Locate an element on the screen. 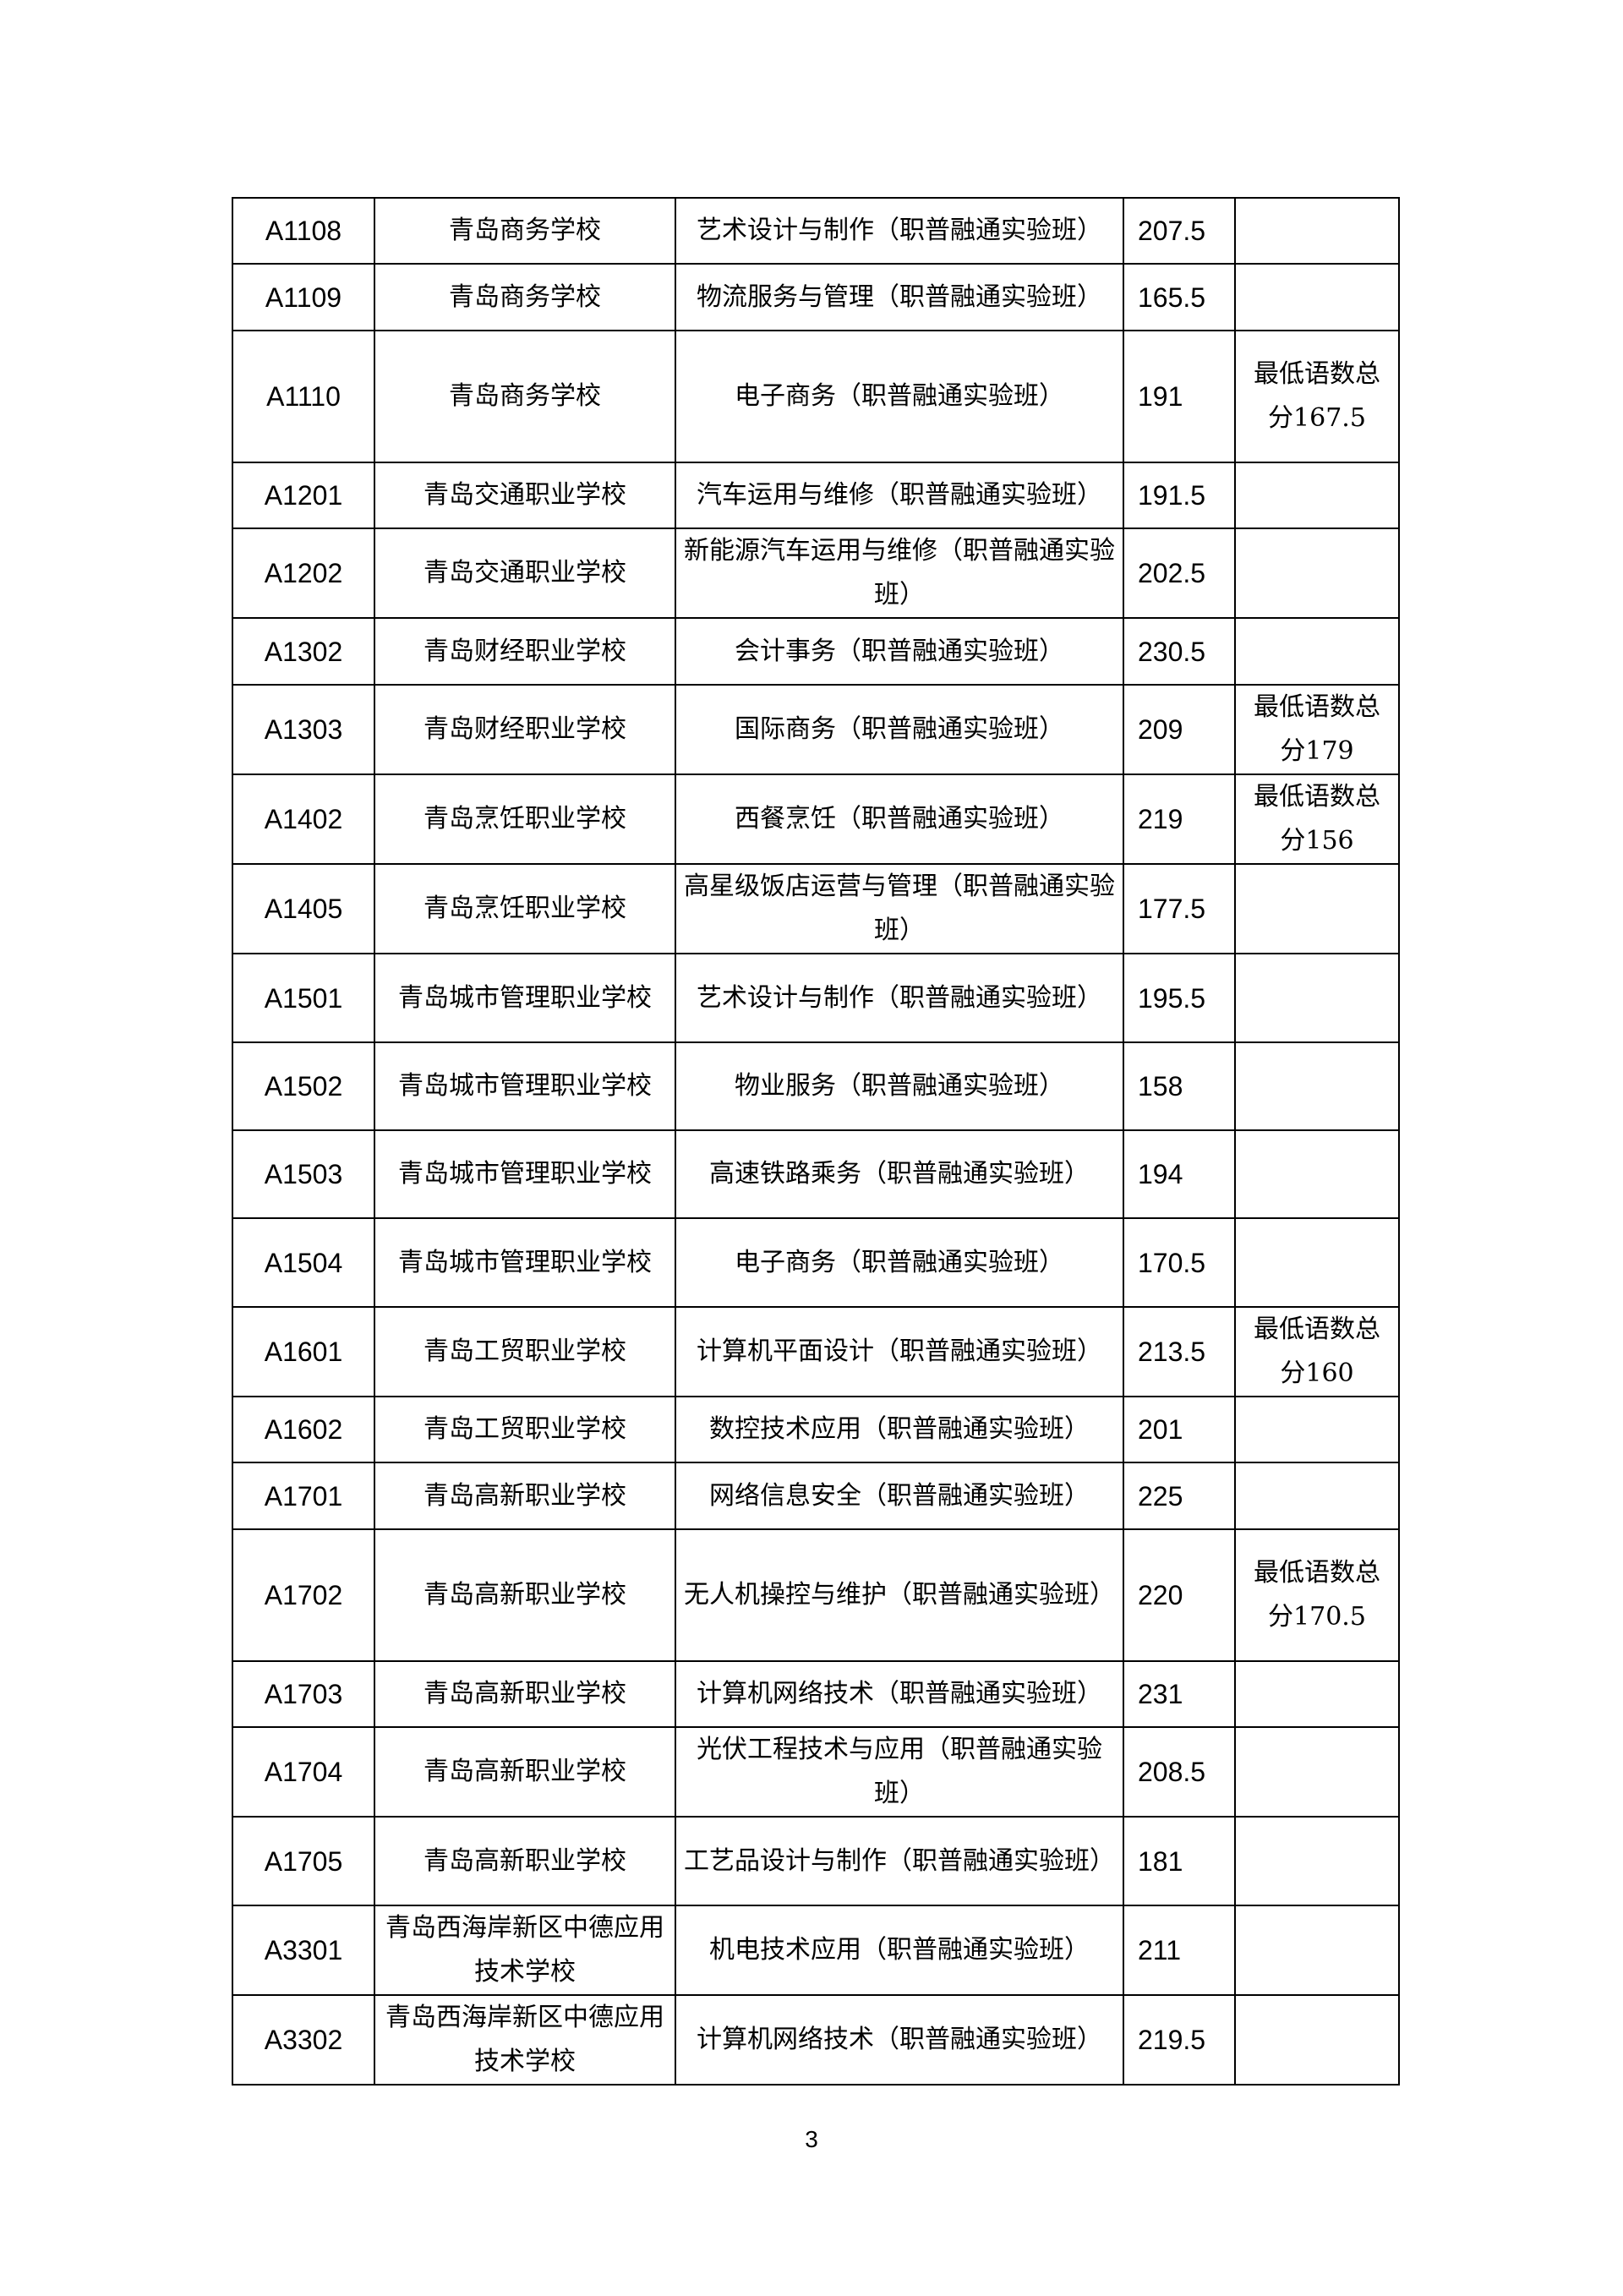 Image resolution: width=1623 pixels, height=2296 pixels. code-cell: A1703 is located at coordinates (303, 1694).